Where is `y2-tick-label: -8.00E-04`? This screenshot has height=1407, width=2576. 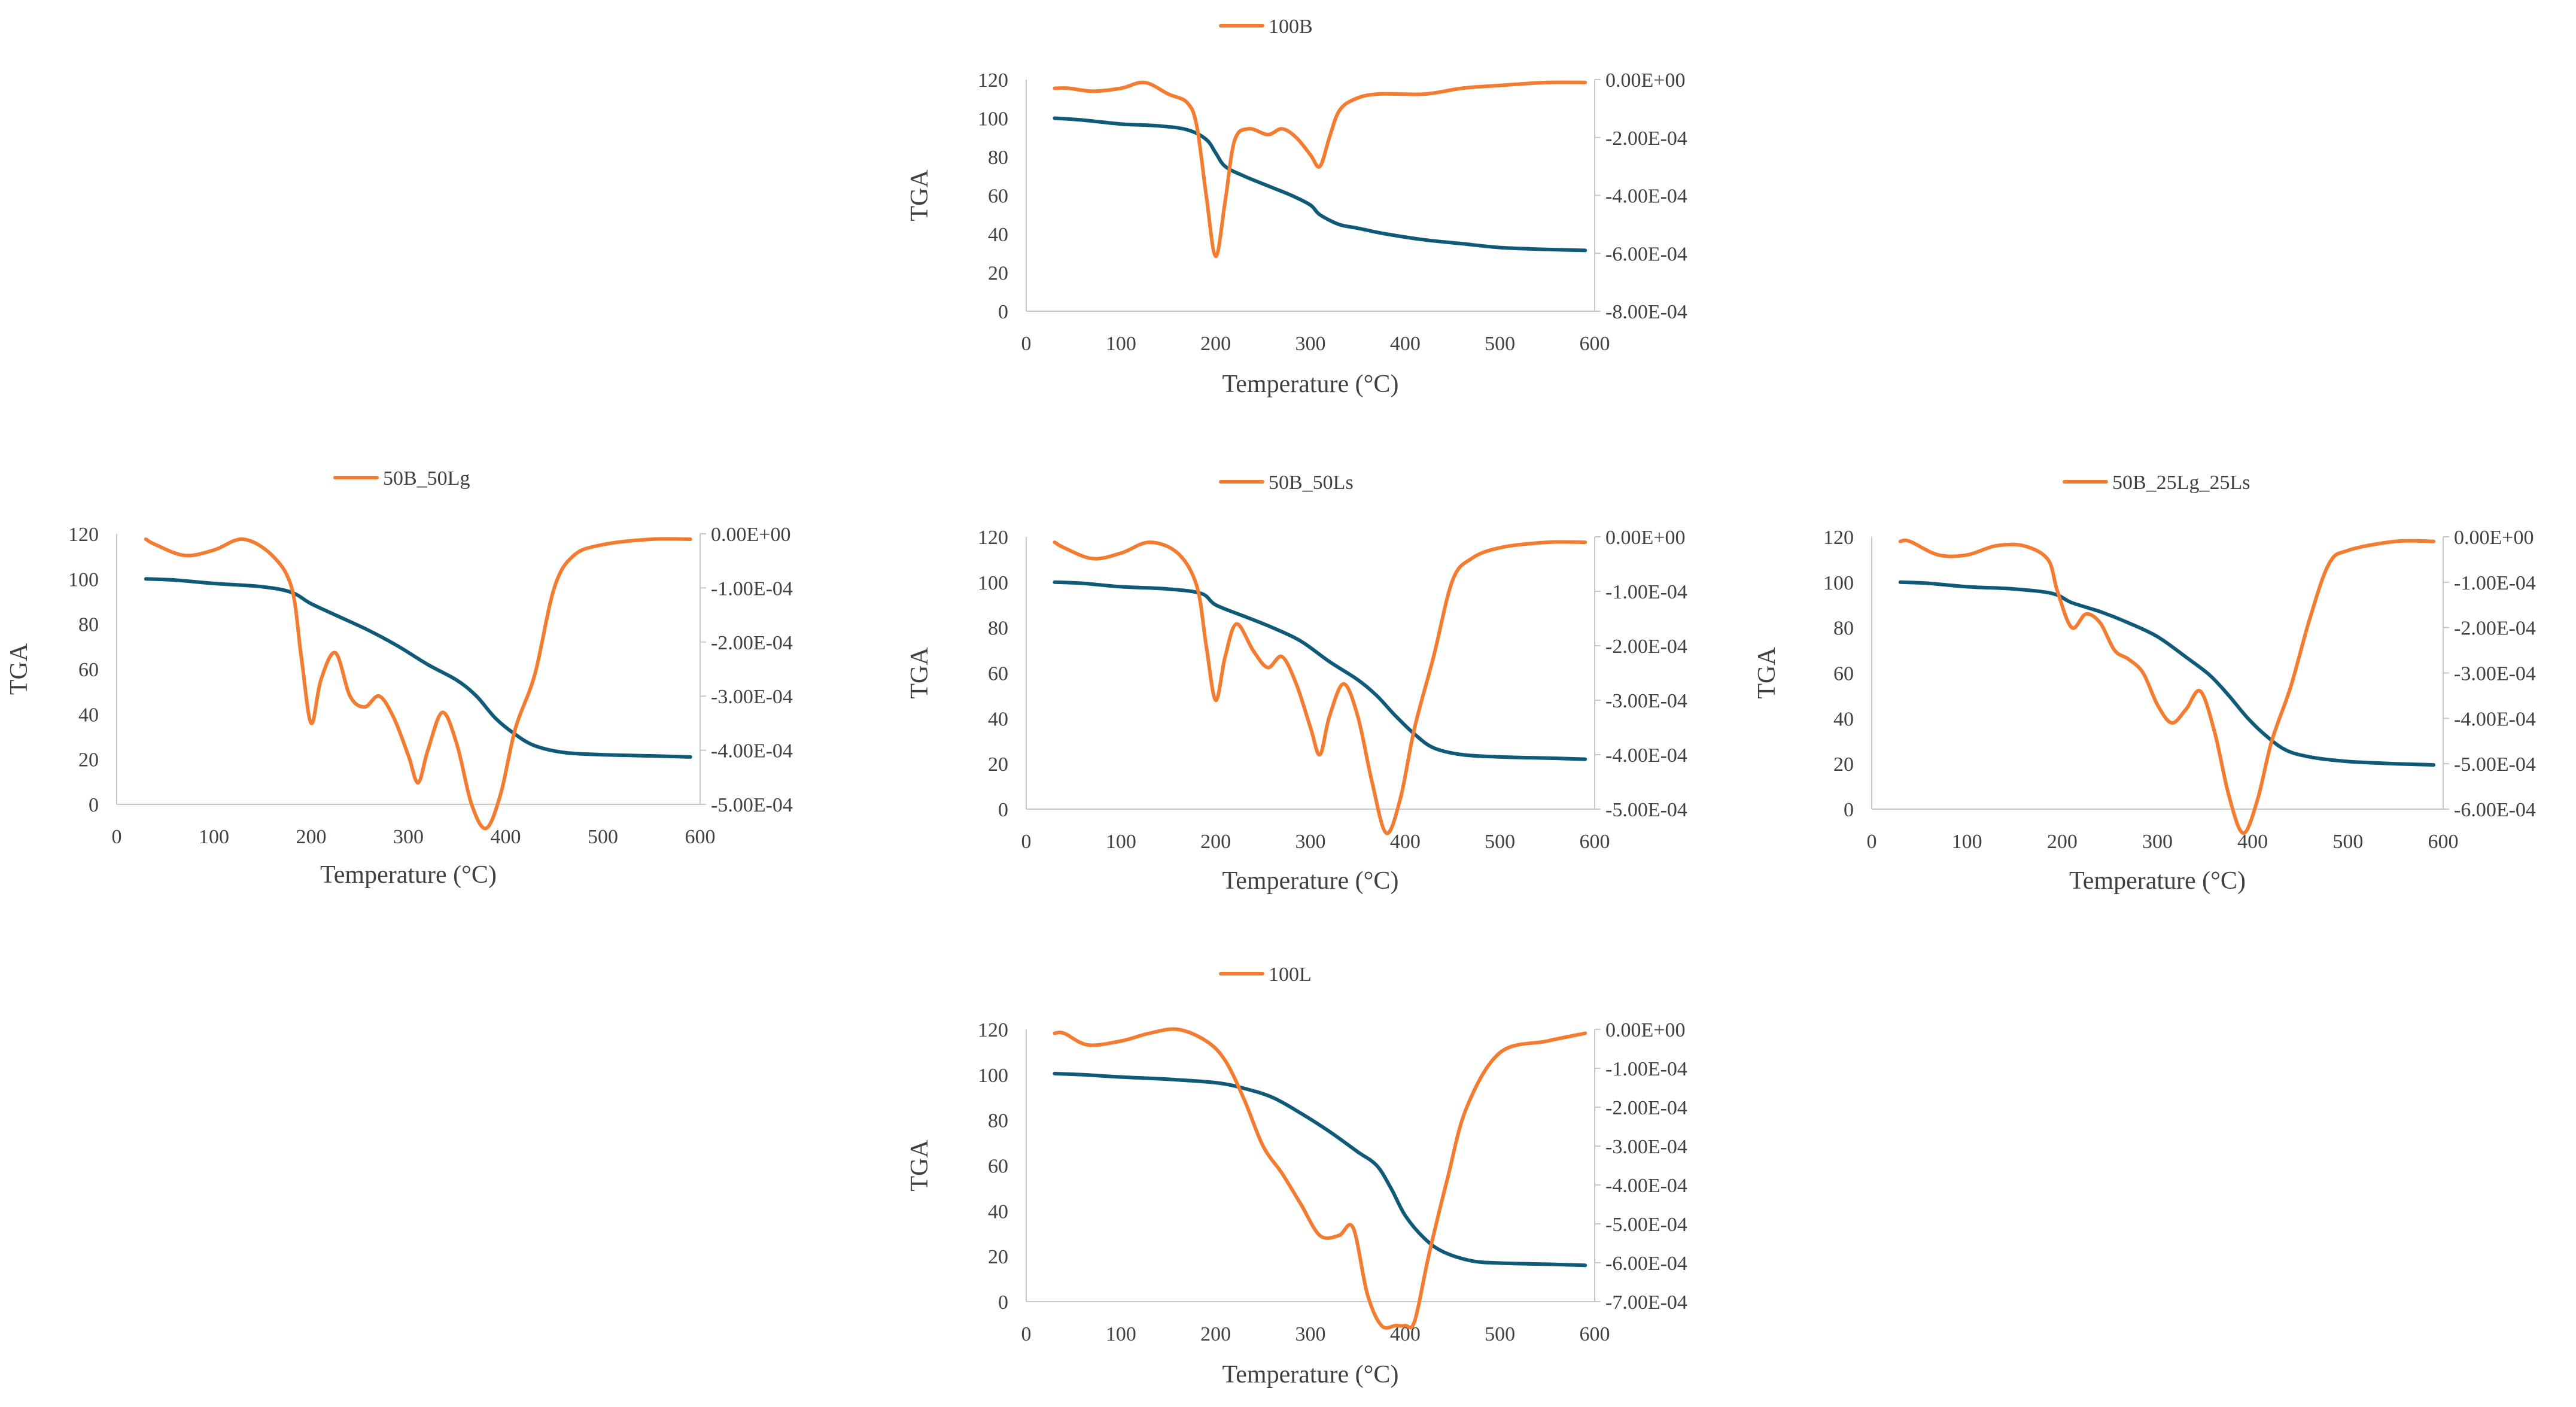
y2-tick-label: -8.00E-04 is located at coordinates (1646, 312).